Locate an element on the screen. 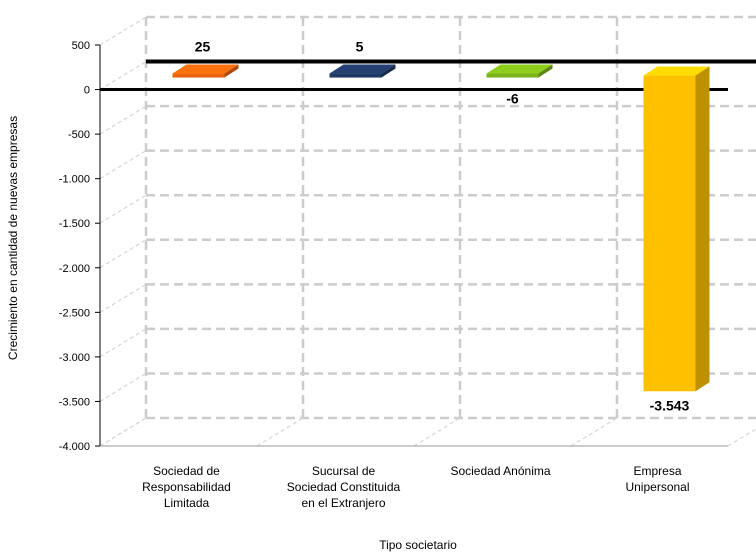  y-tick-label: 500 is located at coordinates (81, 46).